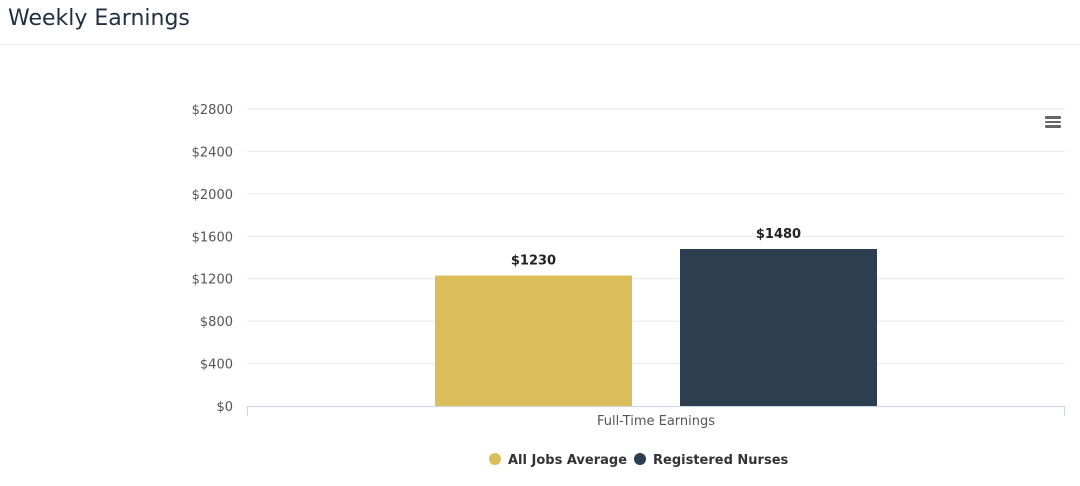 This screenshot has width=1080, height=486. I want to click on data-label: $1230, so click(533, 261).